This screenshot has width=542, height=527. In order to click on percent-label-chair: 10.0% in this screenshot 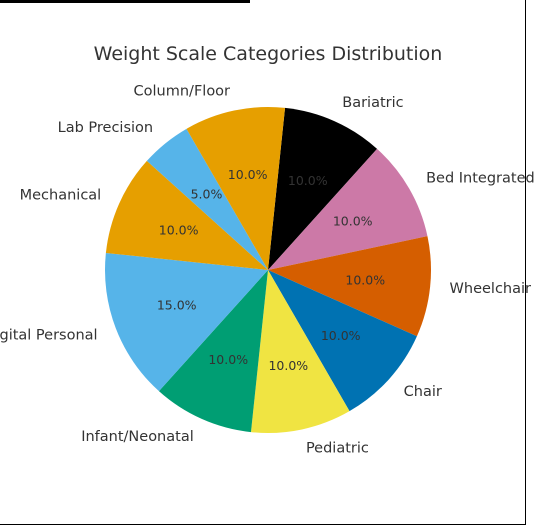, I will do `click(341, 335)`.